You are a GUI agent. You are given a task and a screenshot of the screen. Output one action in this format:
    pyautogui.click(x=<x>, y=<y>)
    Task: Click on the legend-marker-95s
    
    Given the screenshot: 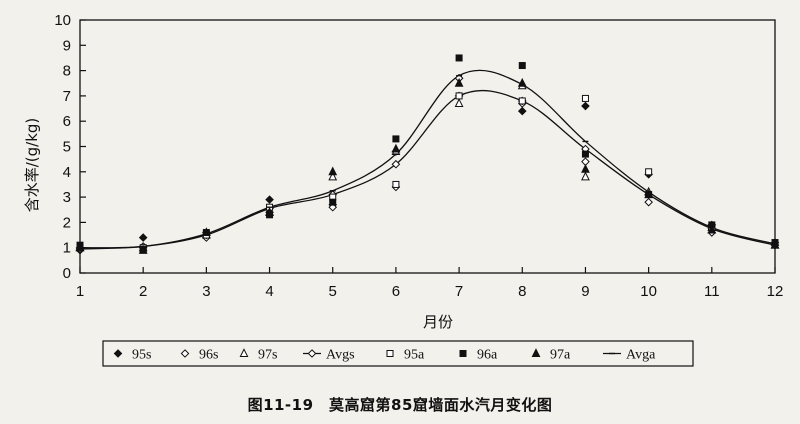 What is the action you would take?
    pyautogui.click(x=118, y=353)
    